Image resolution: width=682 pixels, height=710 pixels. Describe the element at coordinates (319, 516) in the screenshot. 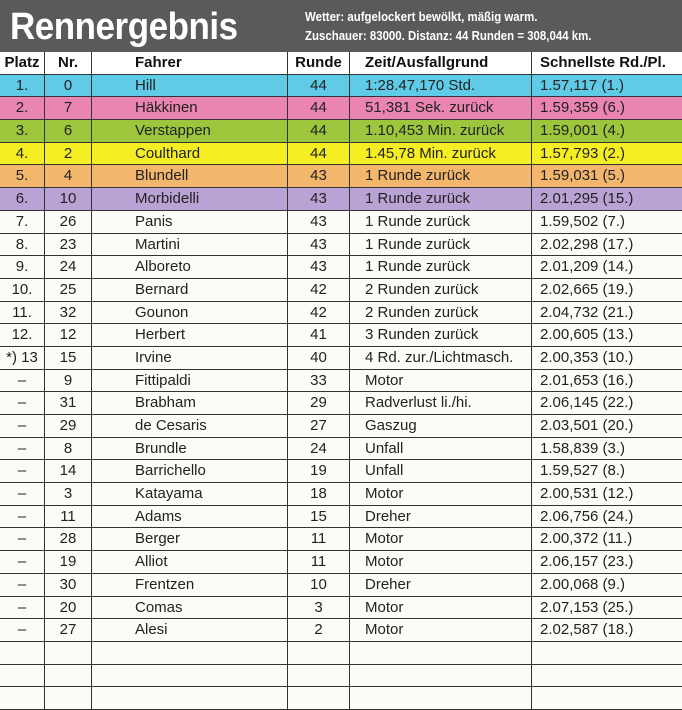

I see `cell-runde: 15` at that location.